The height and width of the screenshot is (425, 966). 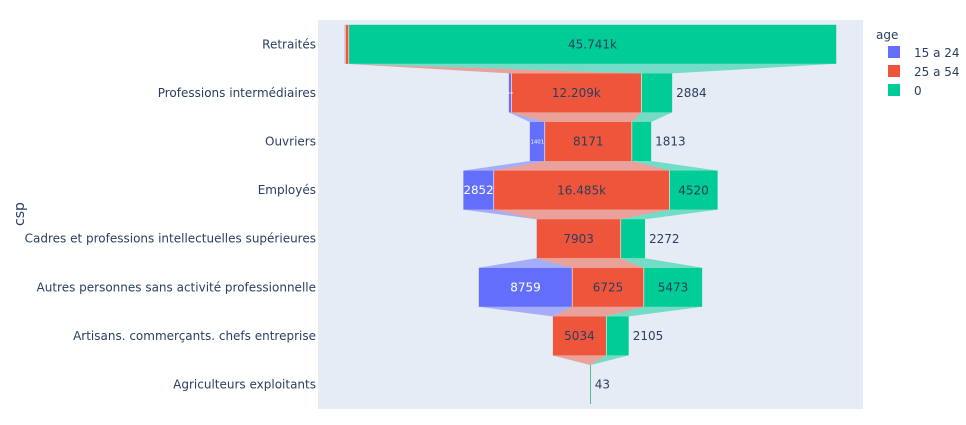 I want to click on y-tick-label: Retraités, so click(x=289, y=44).